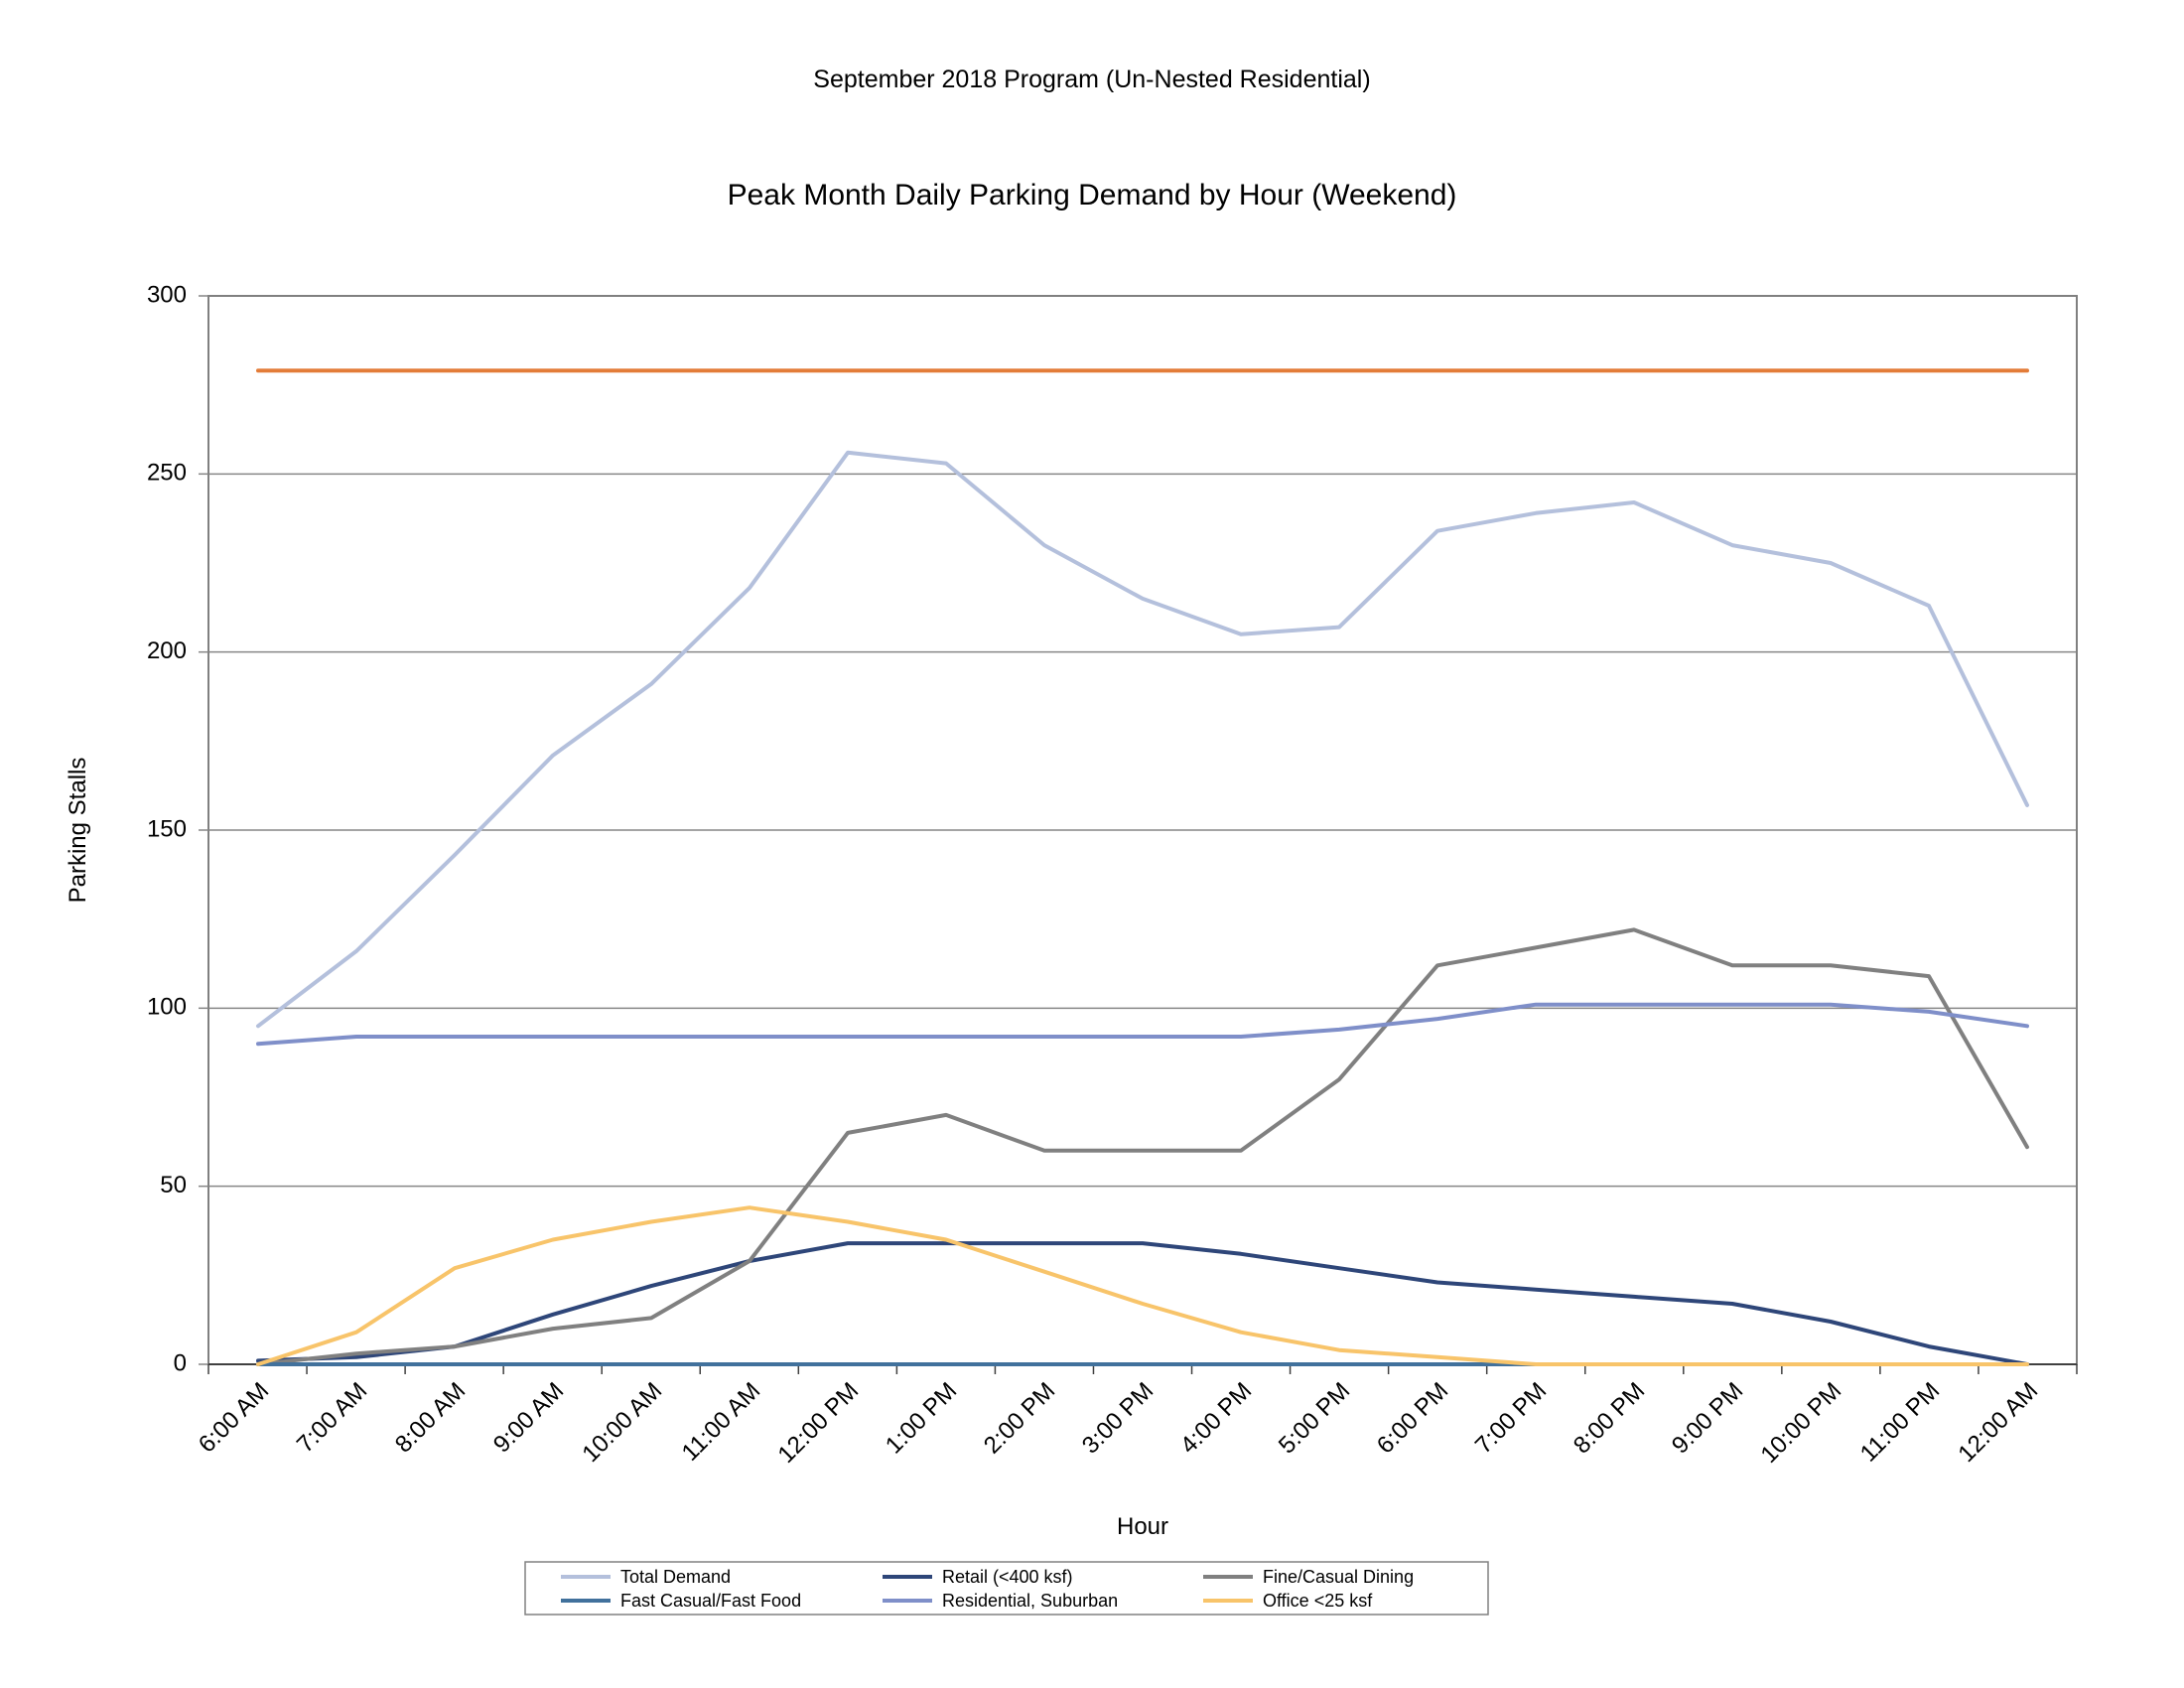  I want to click on x-tick-label: 7:00 AM, so click(332, 1417).